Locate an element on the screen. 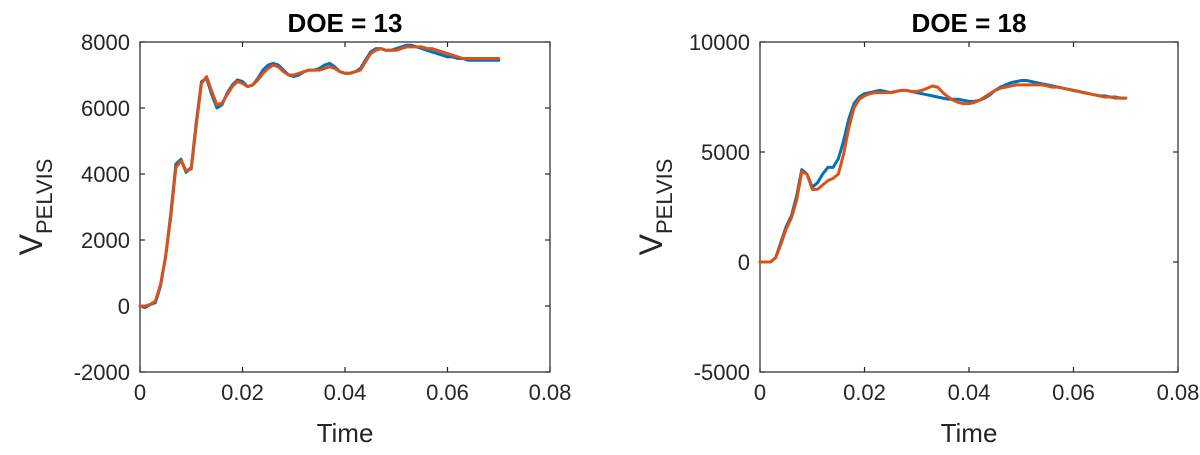 This screenshot has height=455, width=1200. chart-title: DOE = 18 is located at coordinates (969, 23).